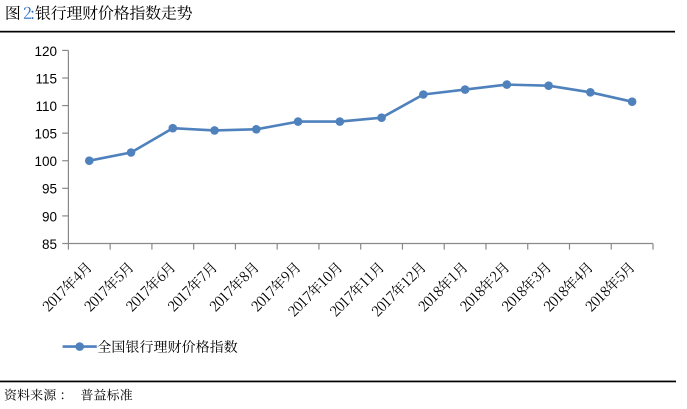 This screenshot has height=409, width=687. I want to click on svg-text: 105, so click(45, 134).